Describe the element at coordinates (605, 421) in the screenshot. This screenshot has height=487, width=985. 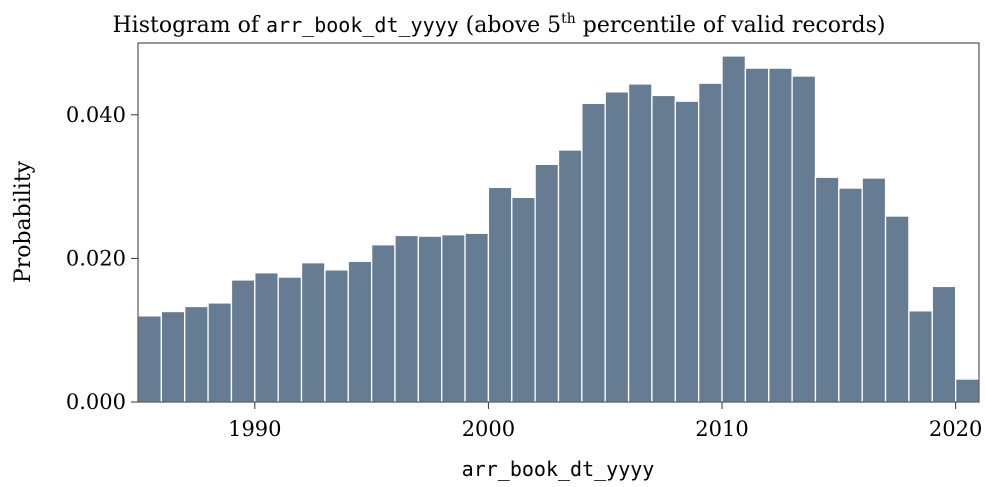
I see `x-axis: 1990 2000 2010 2020` at that location.